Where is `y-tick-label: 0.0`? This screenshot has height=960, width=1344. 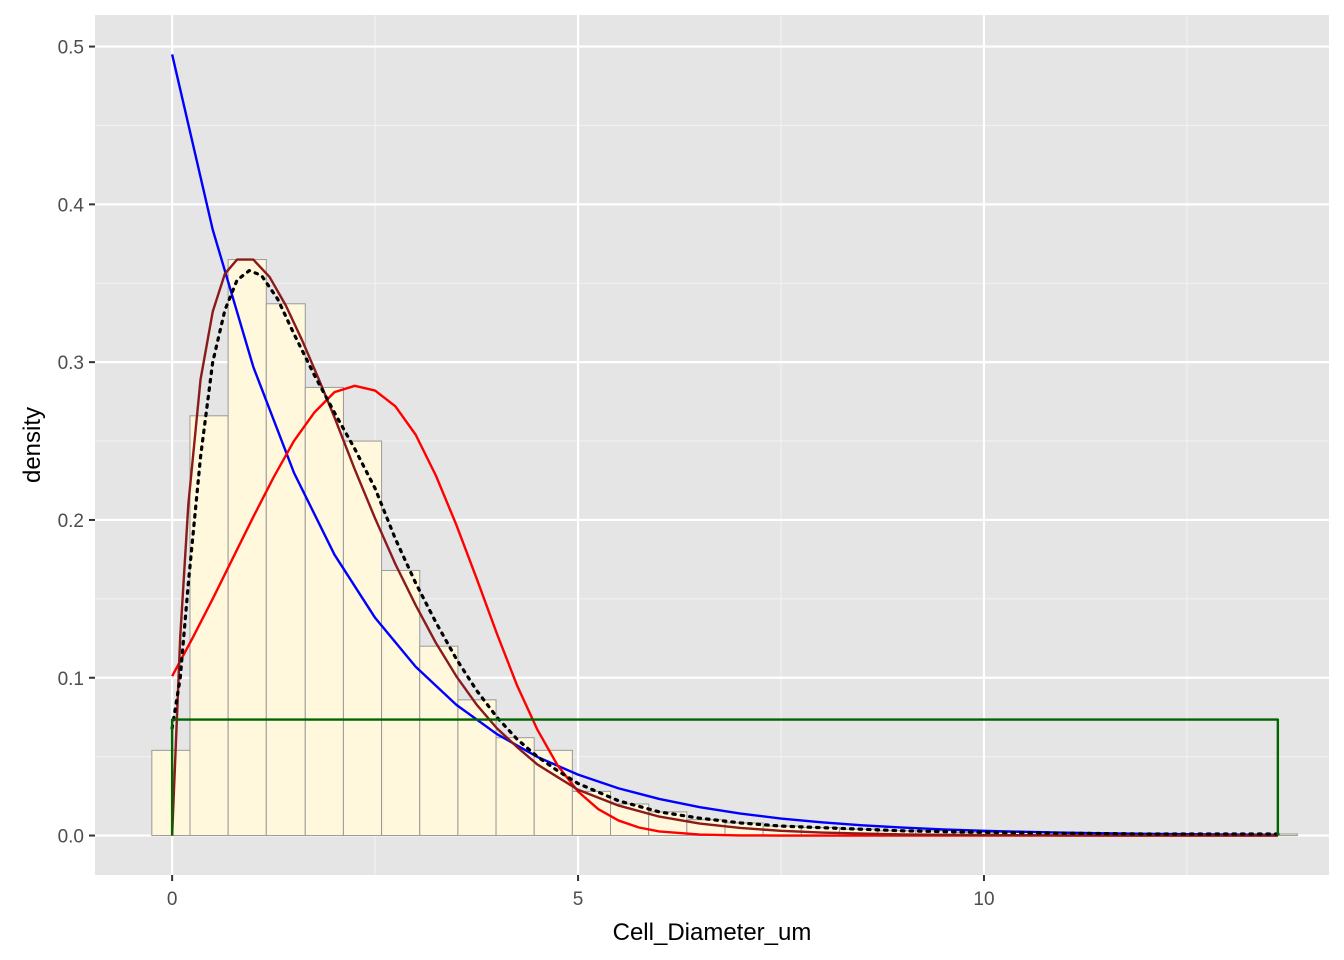 y-tick-label: 0.0 is located at coordinates (71, 837).